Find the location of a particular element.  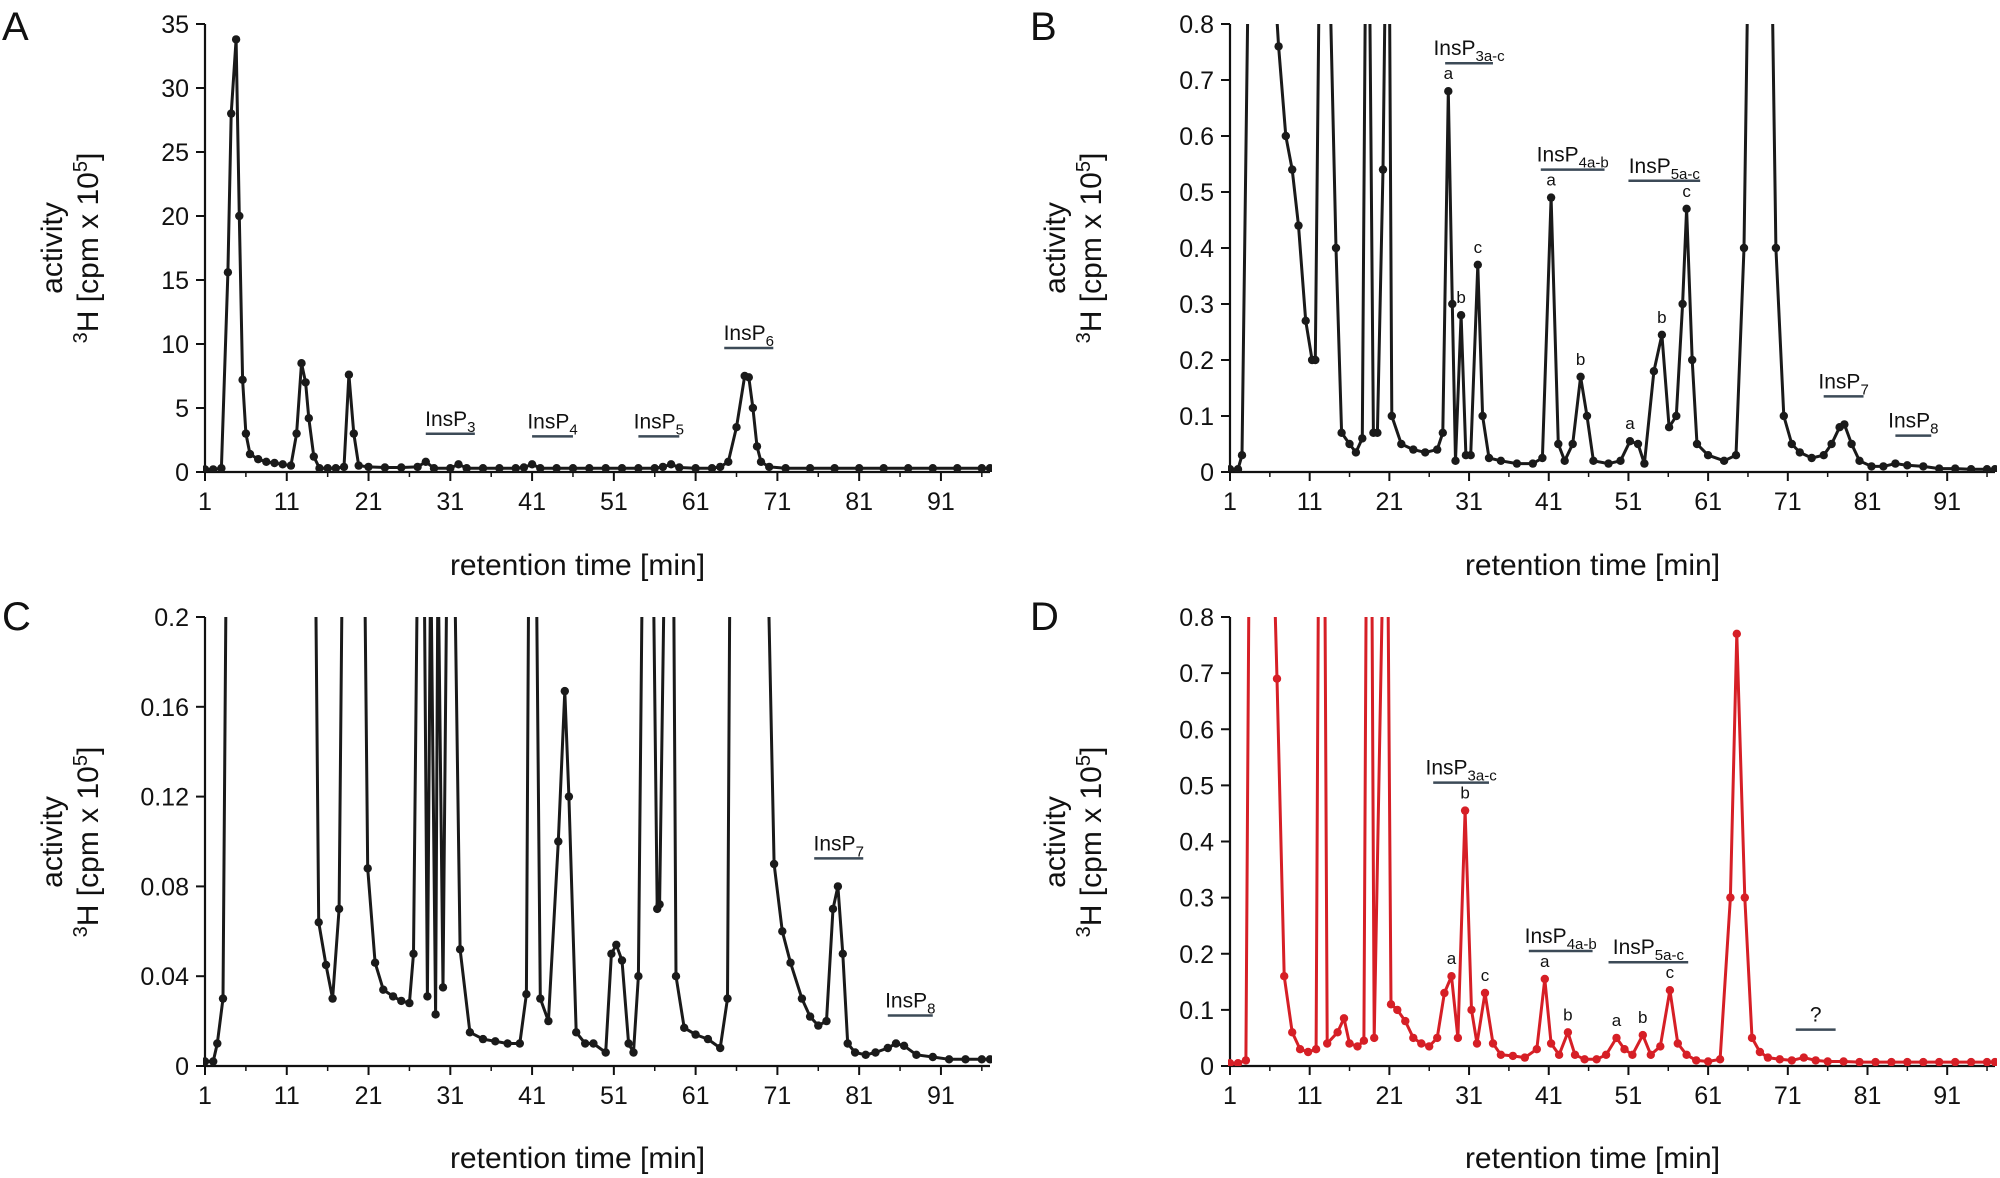

fraction-label: InsP6 is located at coordinates (749, 336).